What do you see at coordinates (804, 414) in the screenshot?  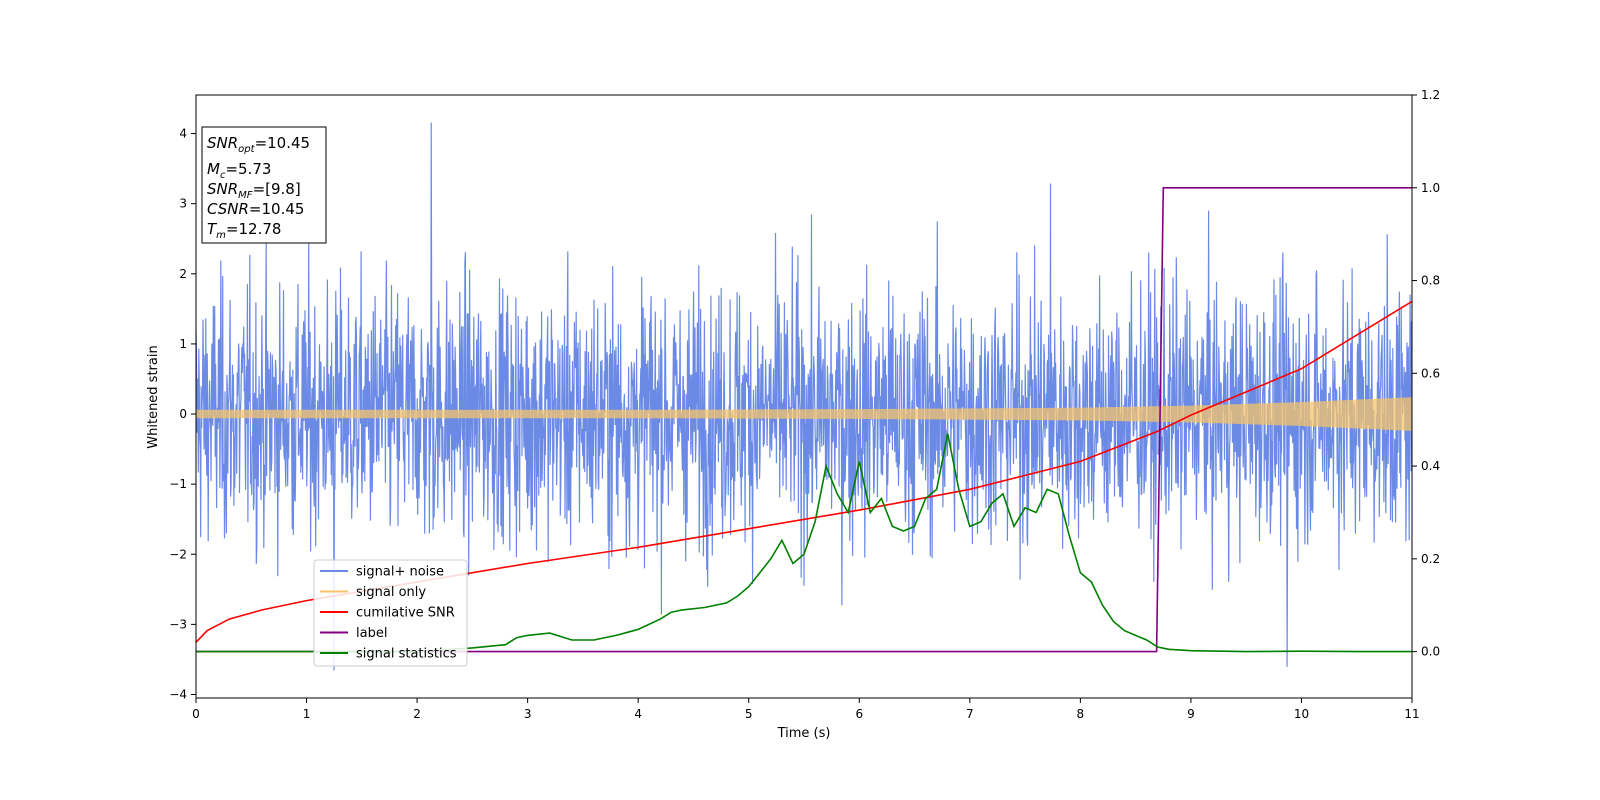 I see `series-signal-only` at bounding box center [804, 414].